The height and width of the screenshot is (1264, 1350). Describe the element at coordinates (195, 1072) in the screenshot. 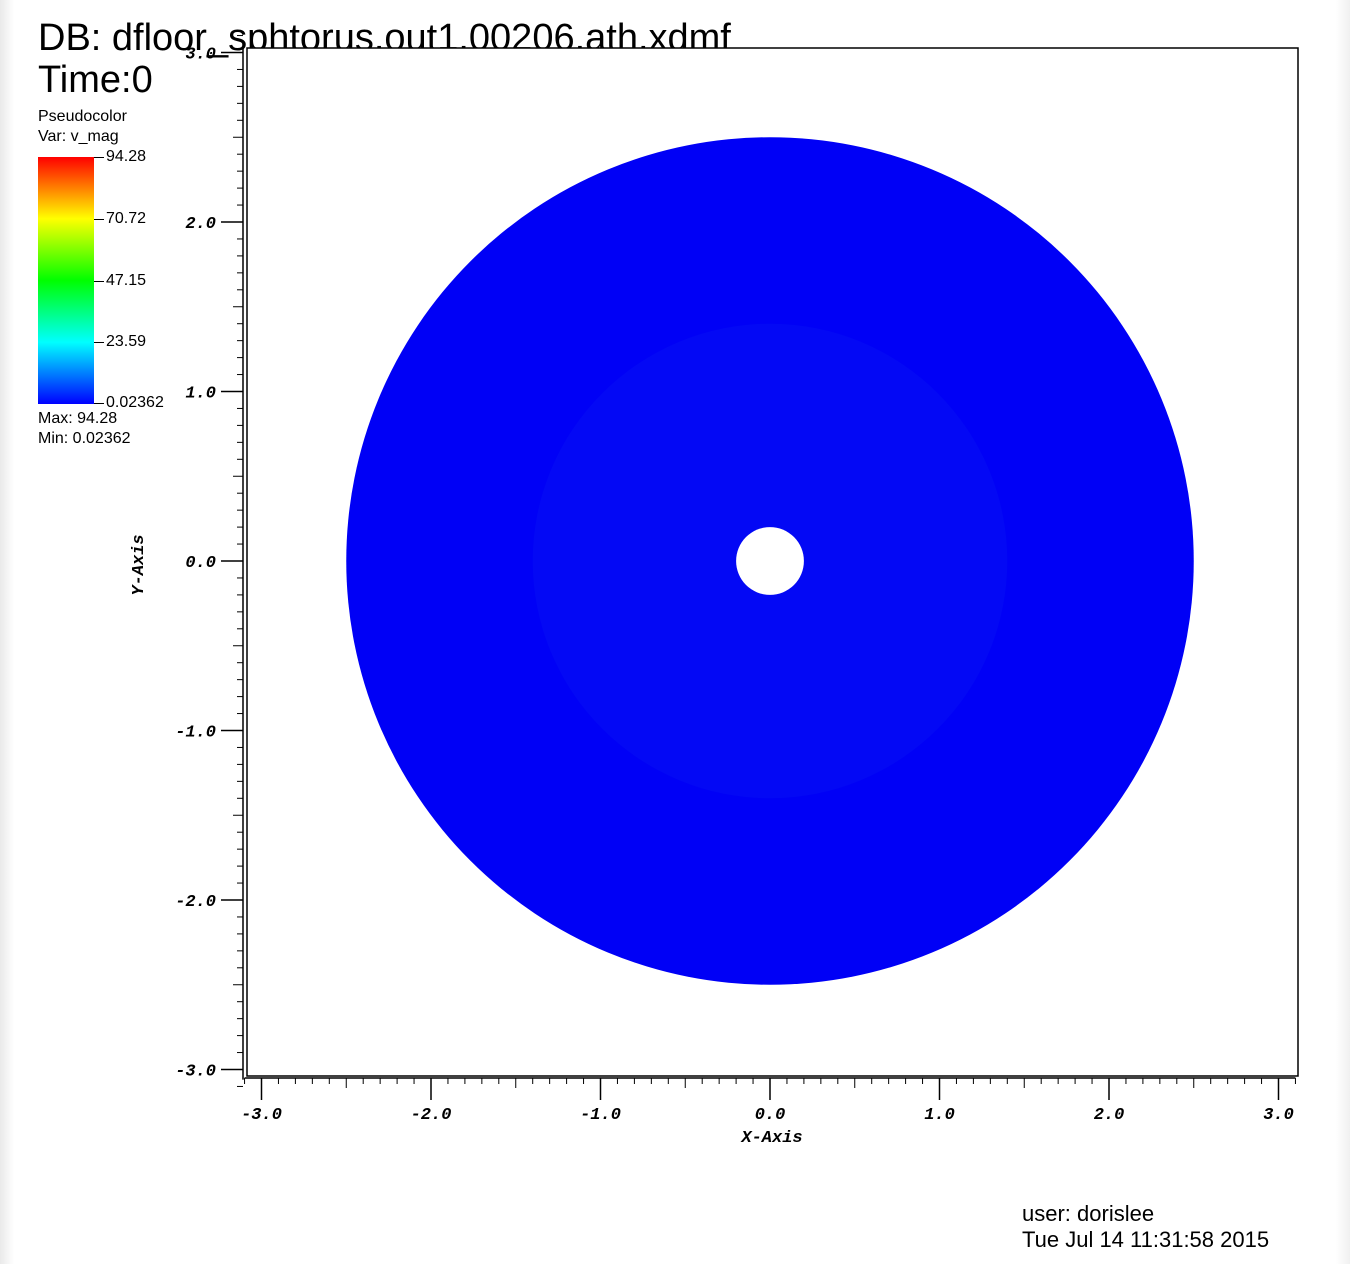

I see `y-tick-label: -3.0` at that location.